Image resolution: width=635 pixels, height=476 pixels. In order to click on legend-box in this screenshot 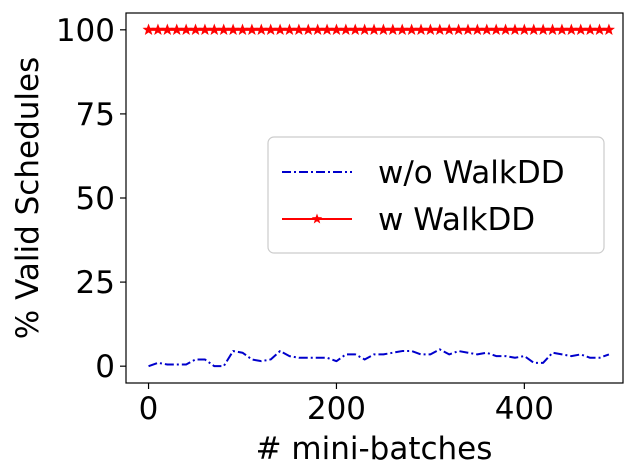, I will do `click(436, 195)`.